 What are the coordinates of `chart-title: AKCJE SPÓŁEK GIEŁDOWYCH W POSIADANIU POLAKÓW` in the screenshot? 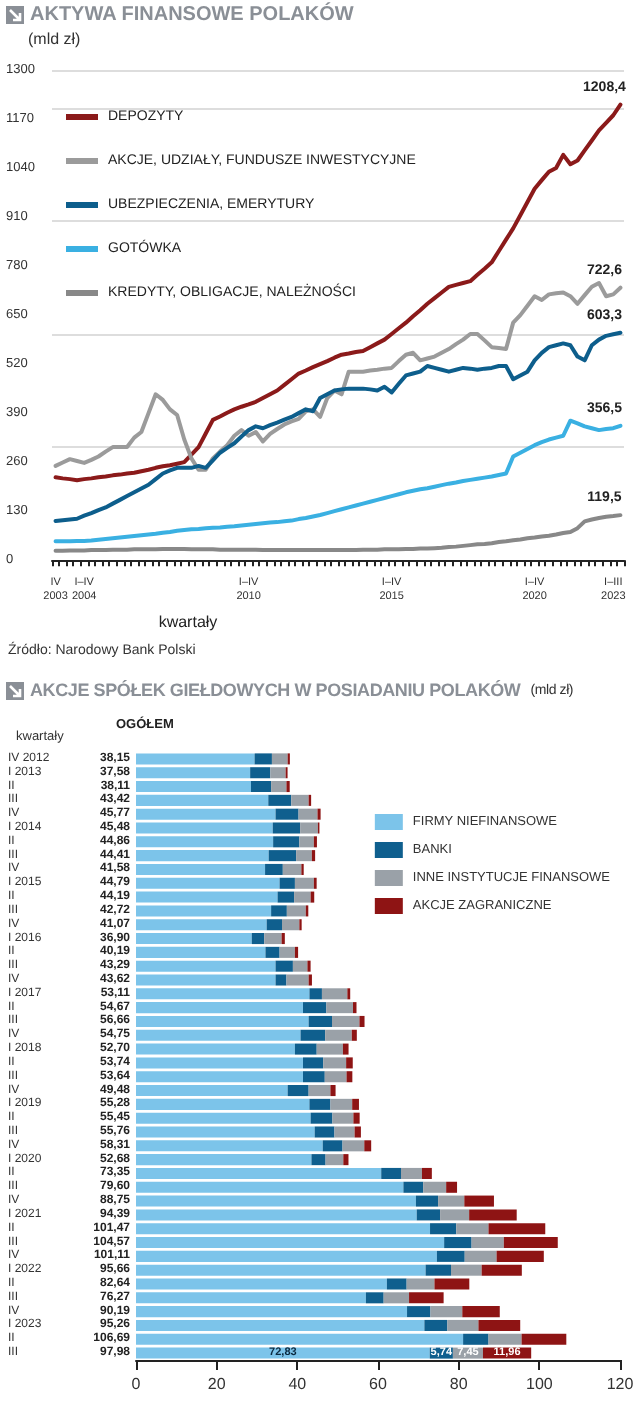 It's located at (275, 690).